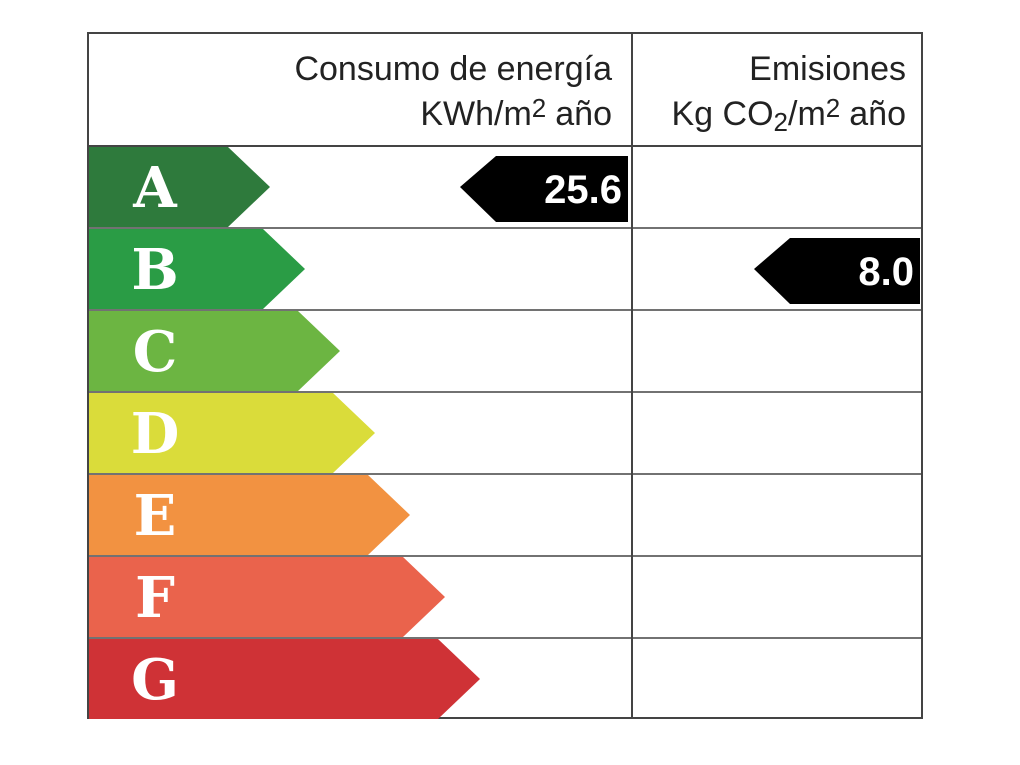 The image size is (1020, 765). Describe the element at coordinates (155, 434) in the screenshot. I see `rating-letter: D` at that location.